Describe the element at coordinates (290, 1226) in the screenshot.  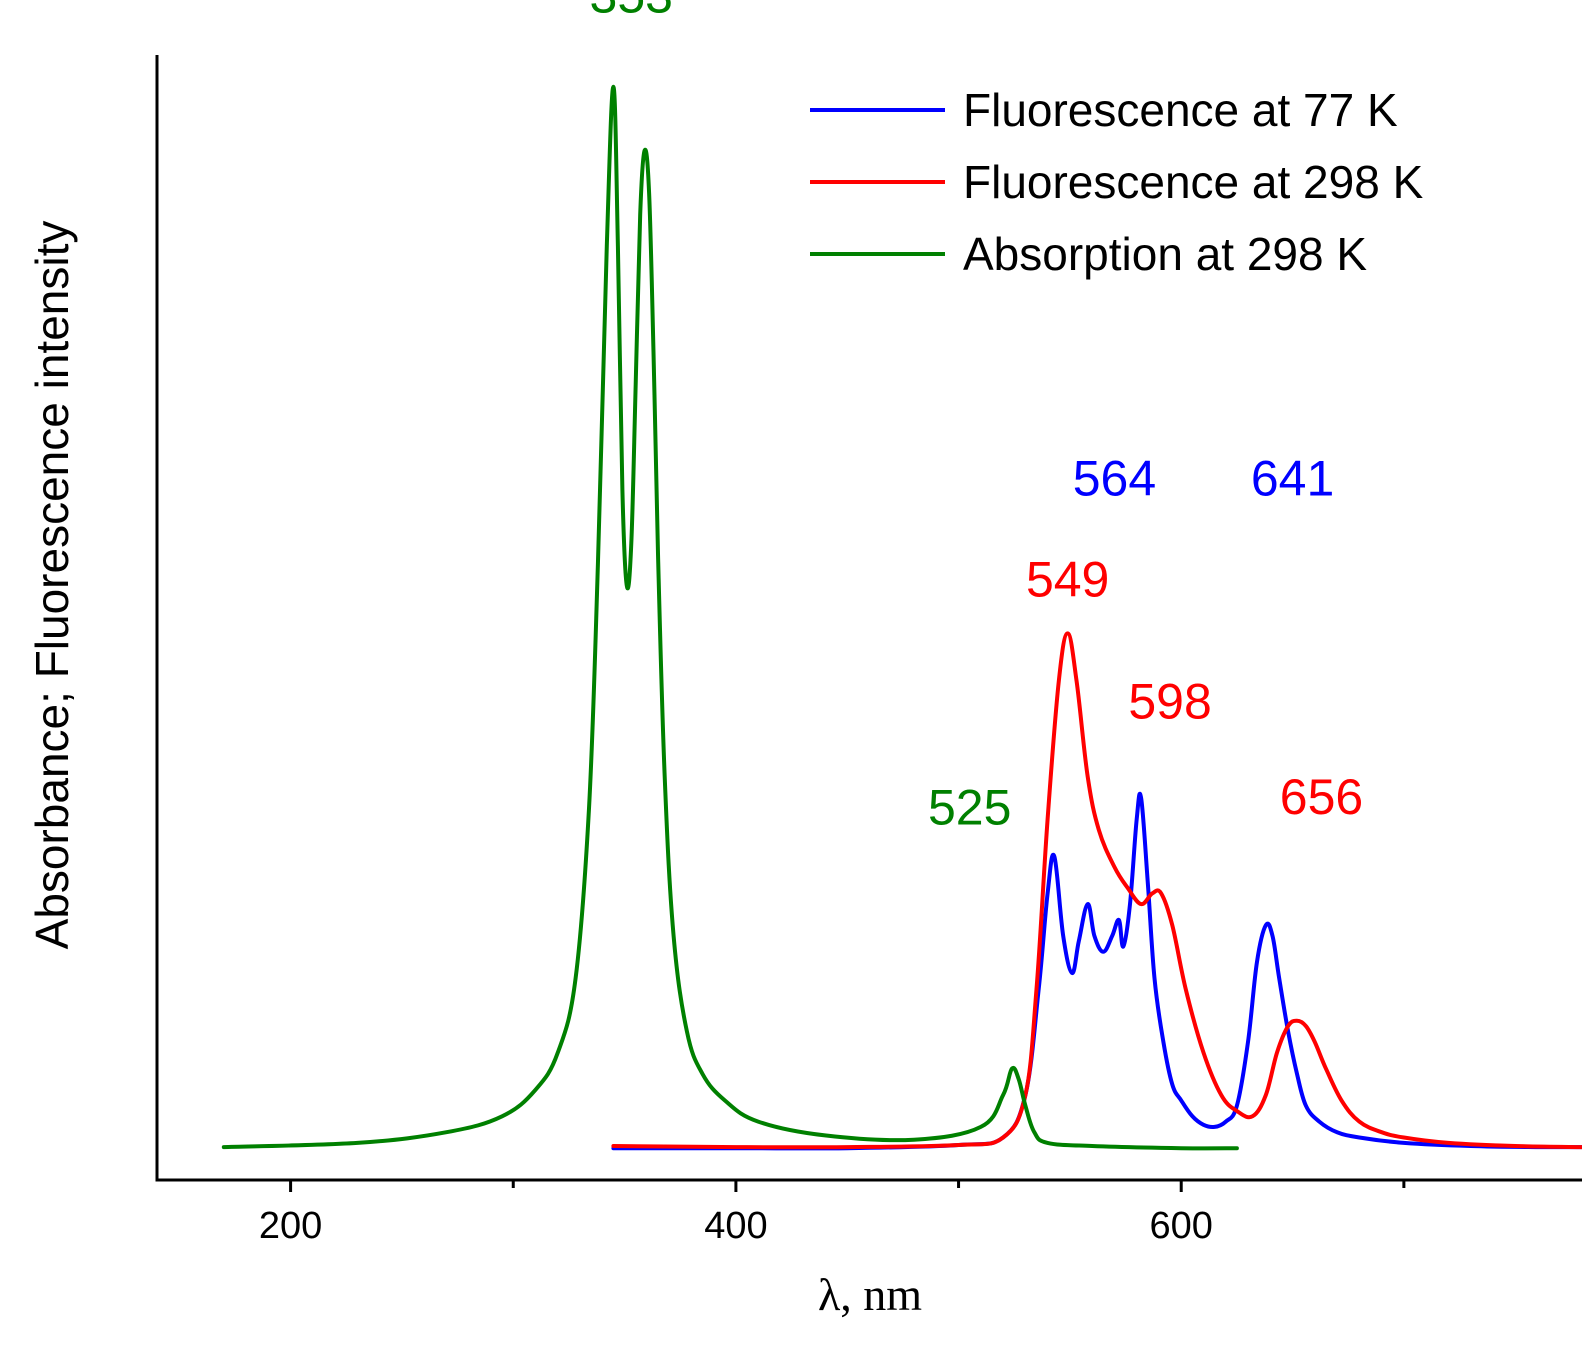
I see `x-tick-label: 200` at that location.